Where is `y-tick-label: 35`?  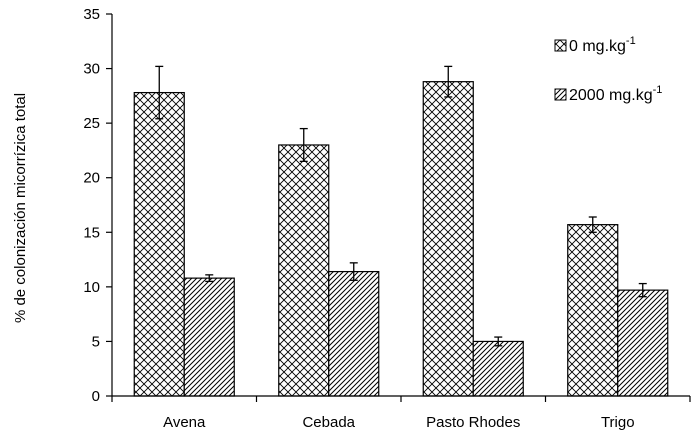 y-tick-label: 35 is located at coordinates (91, 14).